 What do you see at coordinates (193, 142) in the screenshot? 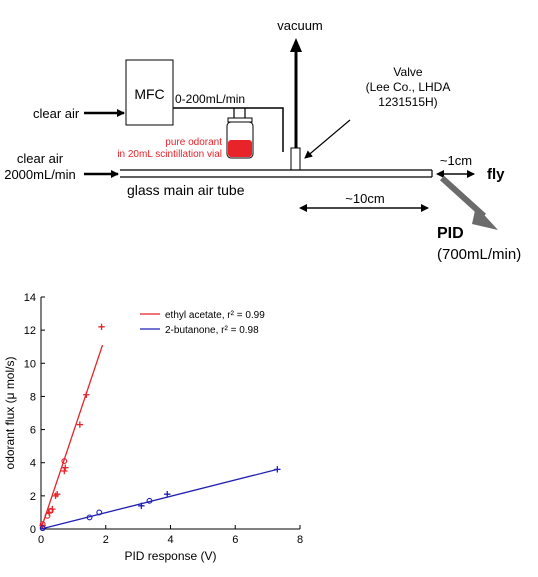
I see `vial-label-line1: pure odorant` at bounding box center [193, 142].